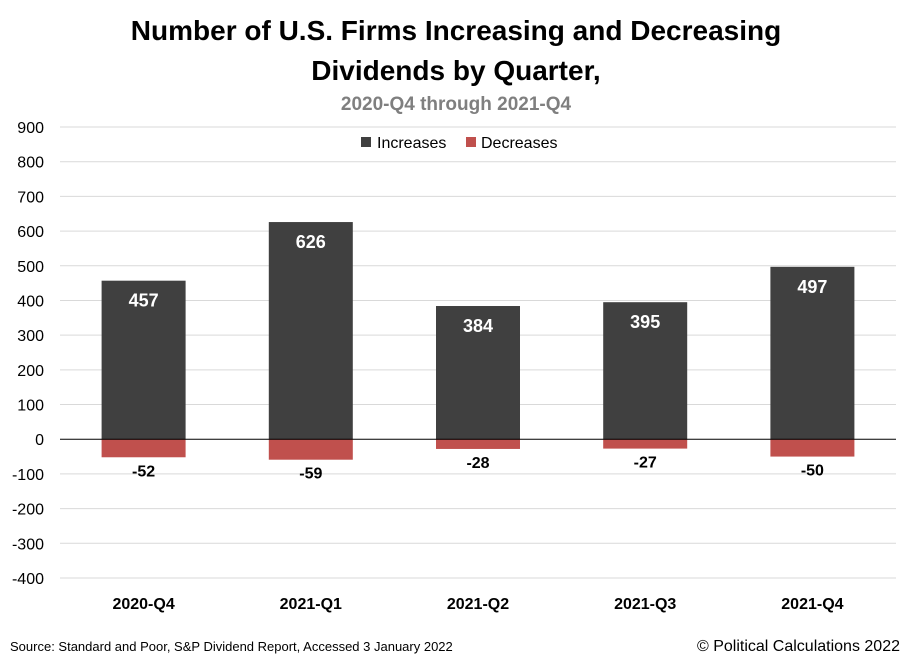 This screenshot has height=662, width=912. What do you see at coordinates (471, 142) in the screenshot?
I see `legend-swatch-decreases` at bounding box center [471, 142].